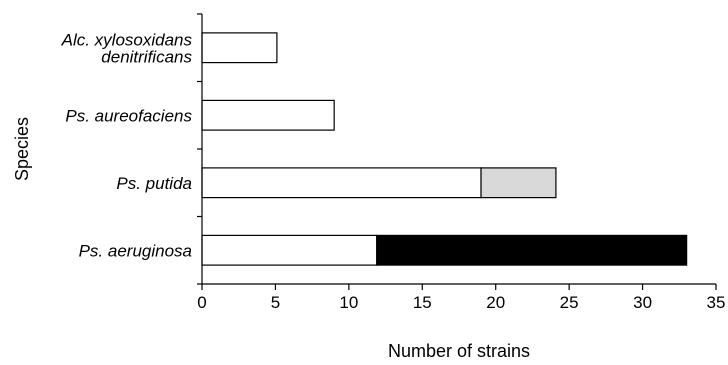 The width and height of the screenshot is (728, 365). I want to click on y-ticks-group, so click(199, 149).